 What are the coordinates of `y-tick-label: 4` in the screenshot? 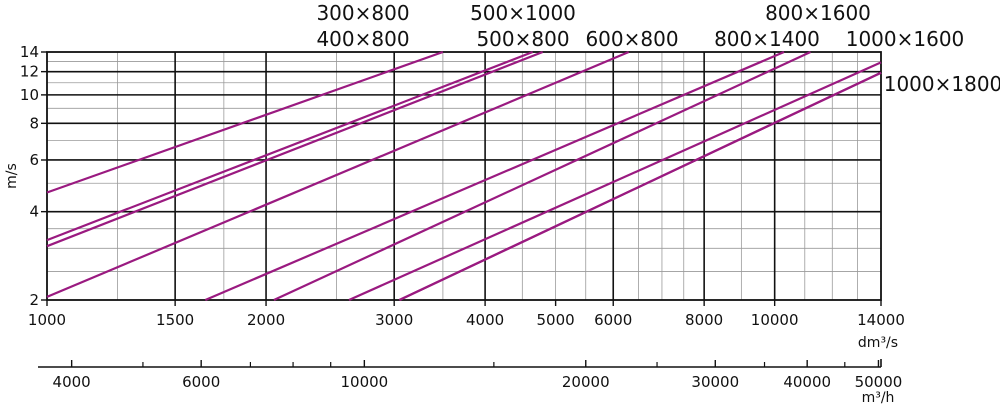 It's located at (34, 212).